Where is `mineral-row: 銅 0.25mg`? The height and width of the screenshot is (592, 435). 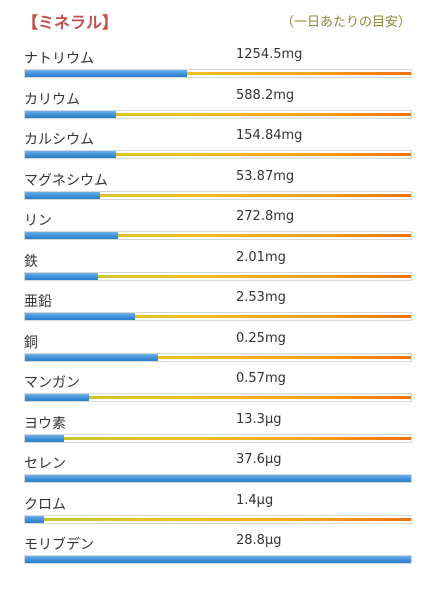
mineral-row: 銅 0.25mg is located at coordinates (218, 346).